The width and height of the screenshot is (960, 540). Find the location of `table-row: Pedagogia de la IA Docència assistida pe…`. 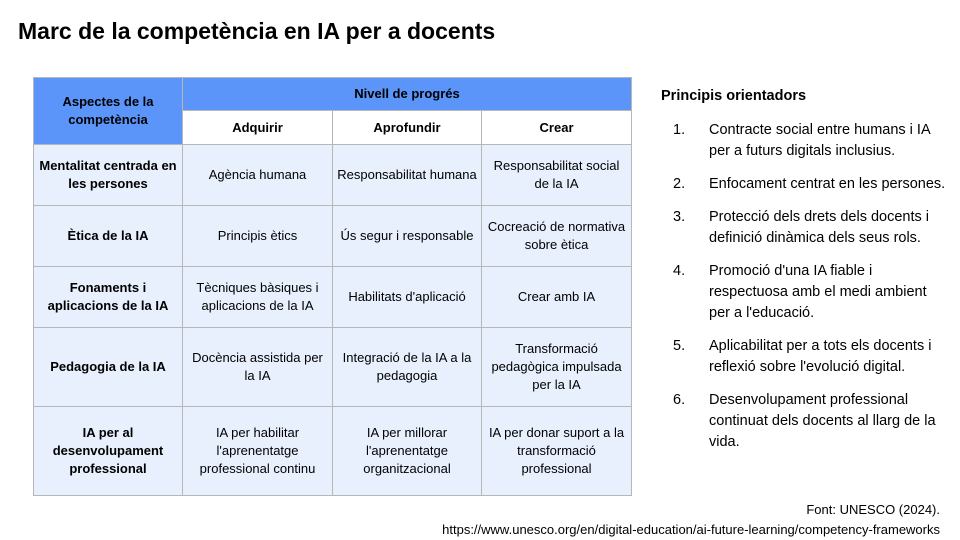

table-row: Pedagogia de la IA Docència assistida pe… is located at coordinates (333, 367).